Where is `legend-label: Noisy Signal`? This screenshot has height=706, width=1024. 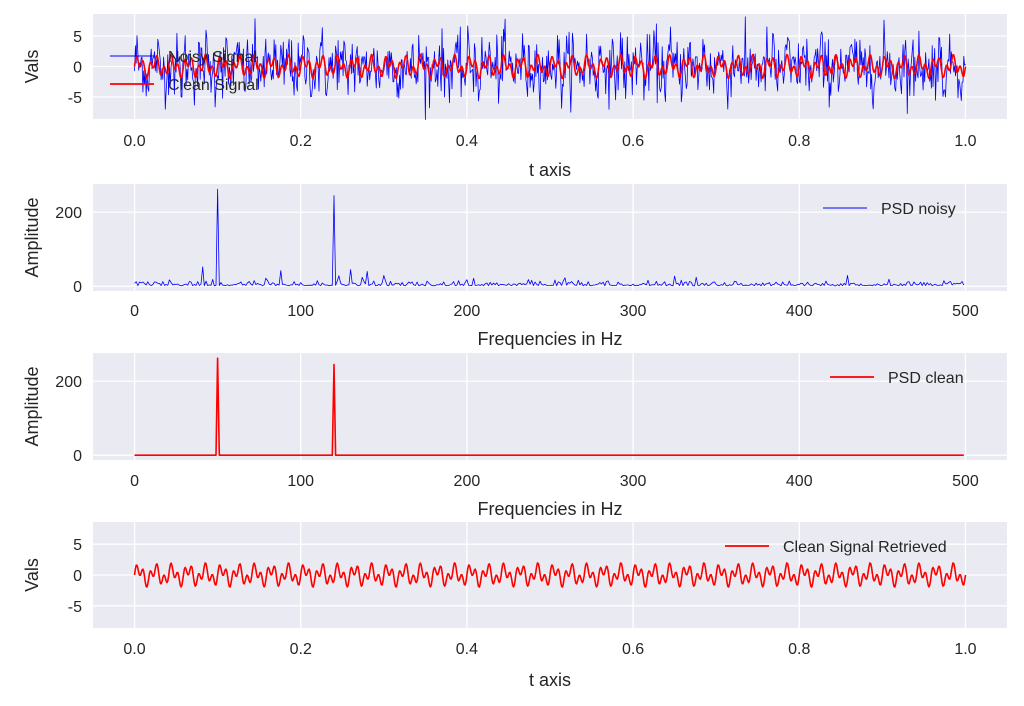
legend-label: Noisy Signal is located at coordinates (212, 57).